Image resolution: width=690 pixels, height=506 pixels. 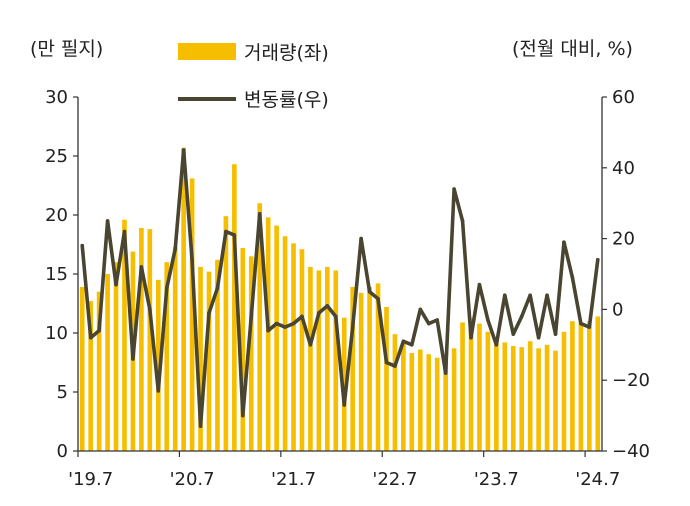 I want to click on left-tick-label: 30, so click(x=56, y=97).